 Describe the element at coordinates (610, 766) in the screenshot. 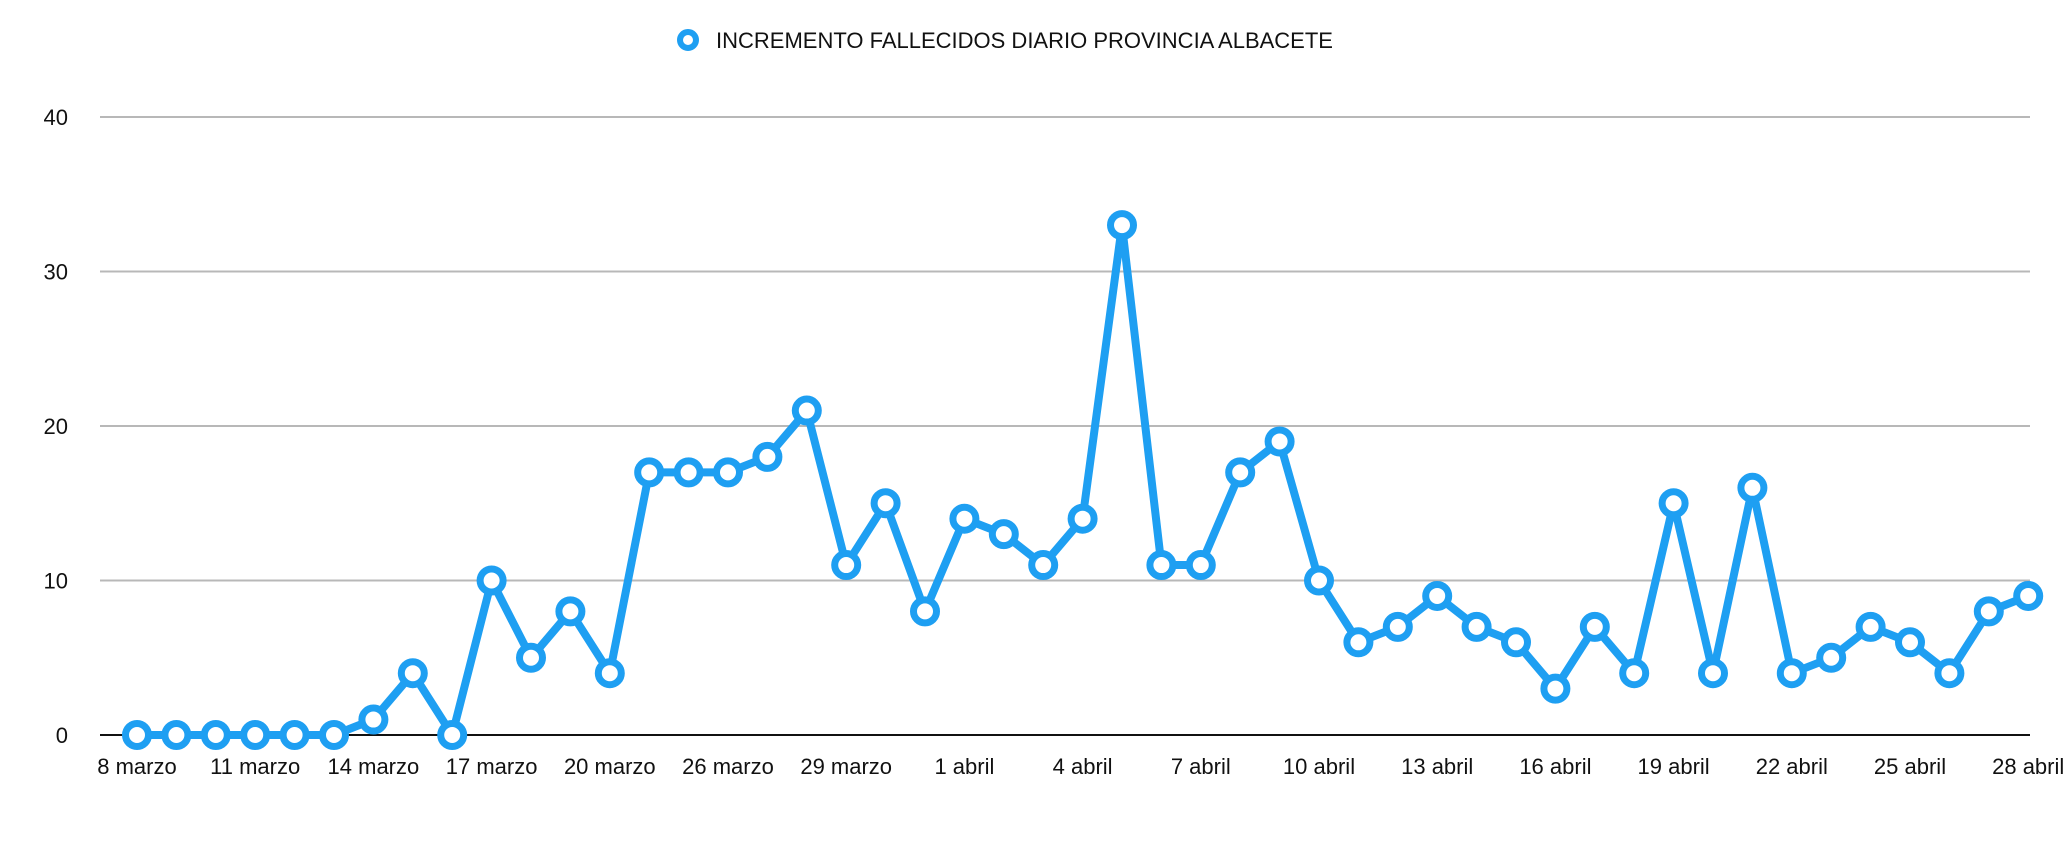

I see `x-tick-label: 20 marzo` at that location.